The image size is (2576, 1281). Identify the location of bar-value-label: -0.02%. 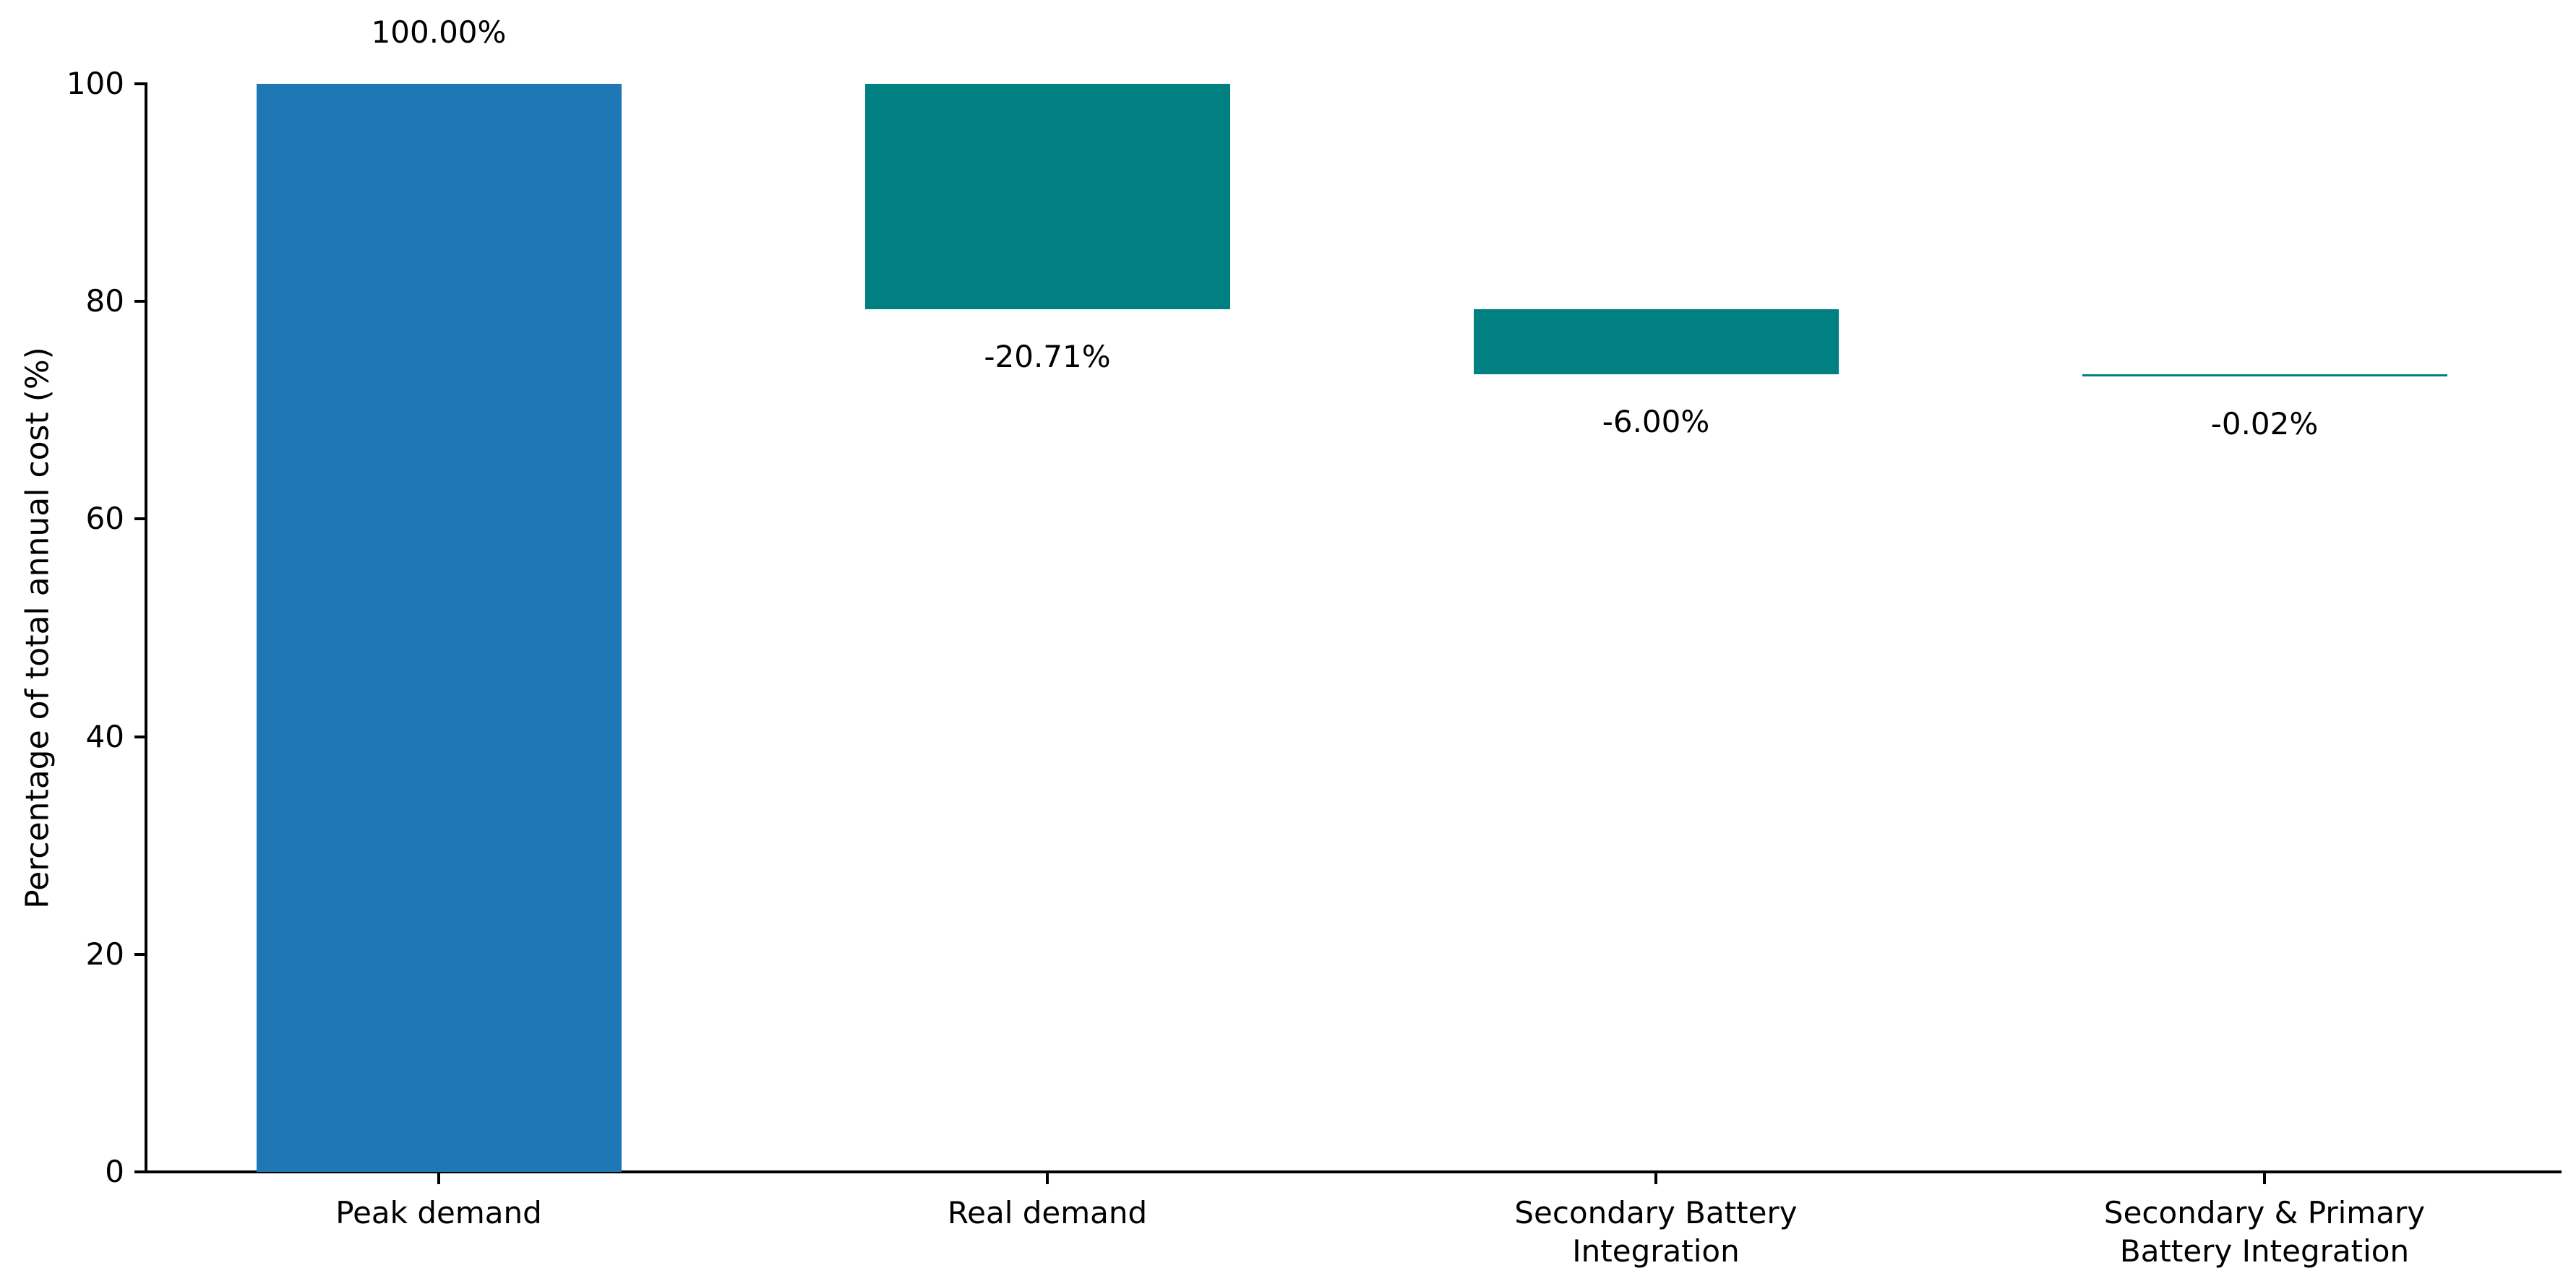
(2264, 424).